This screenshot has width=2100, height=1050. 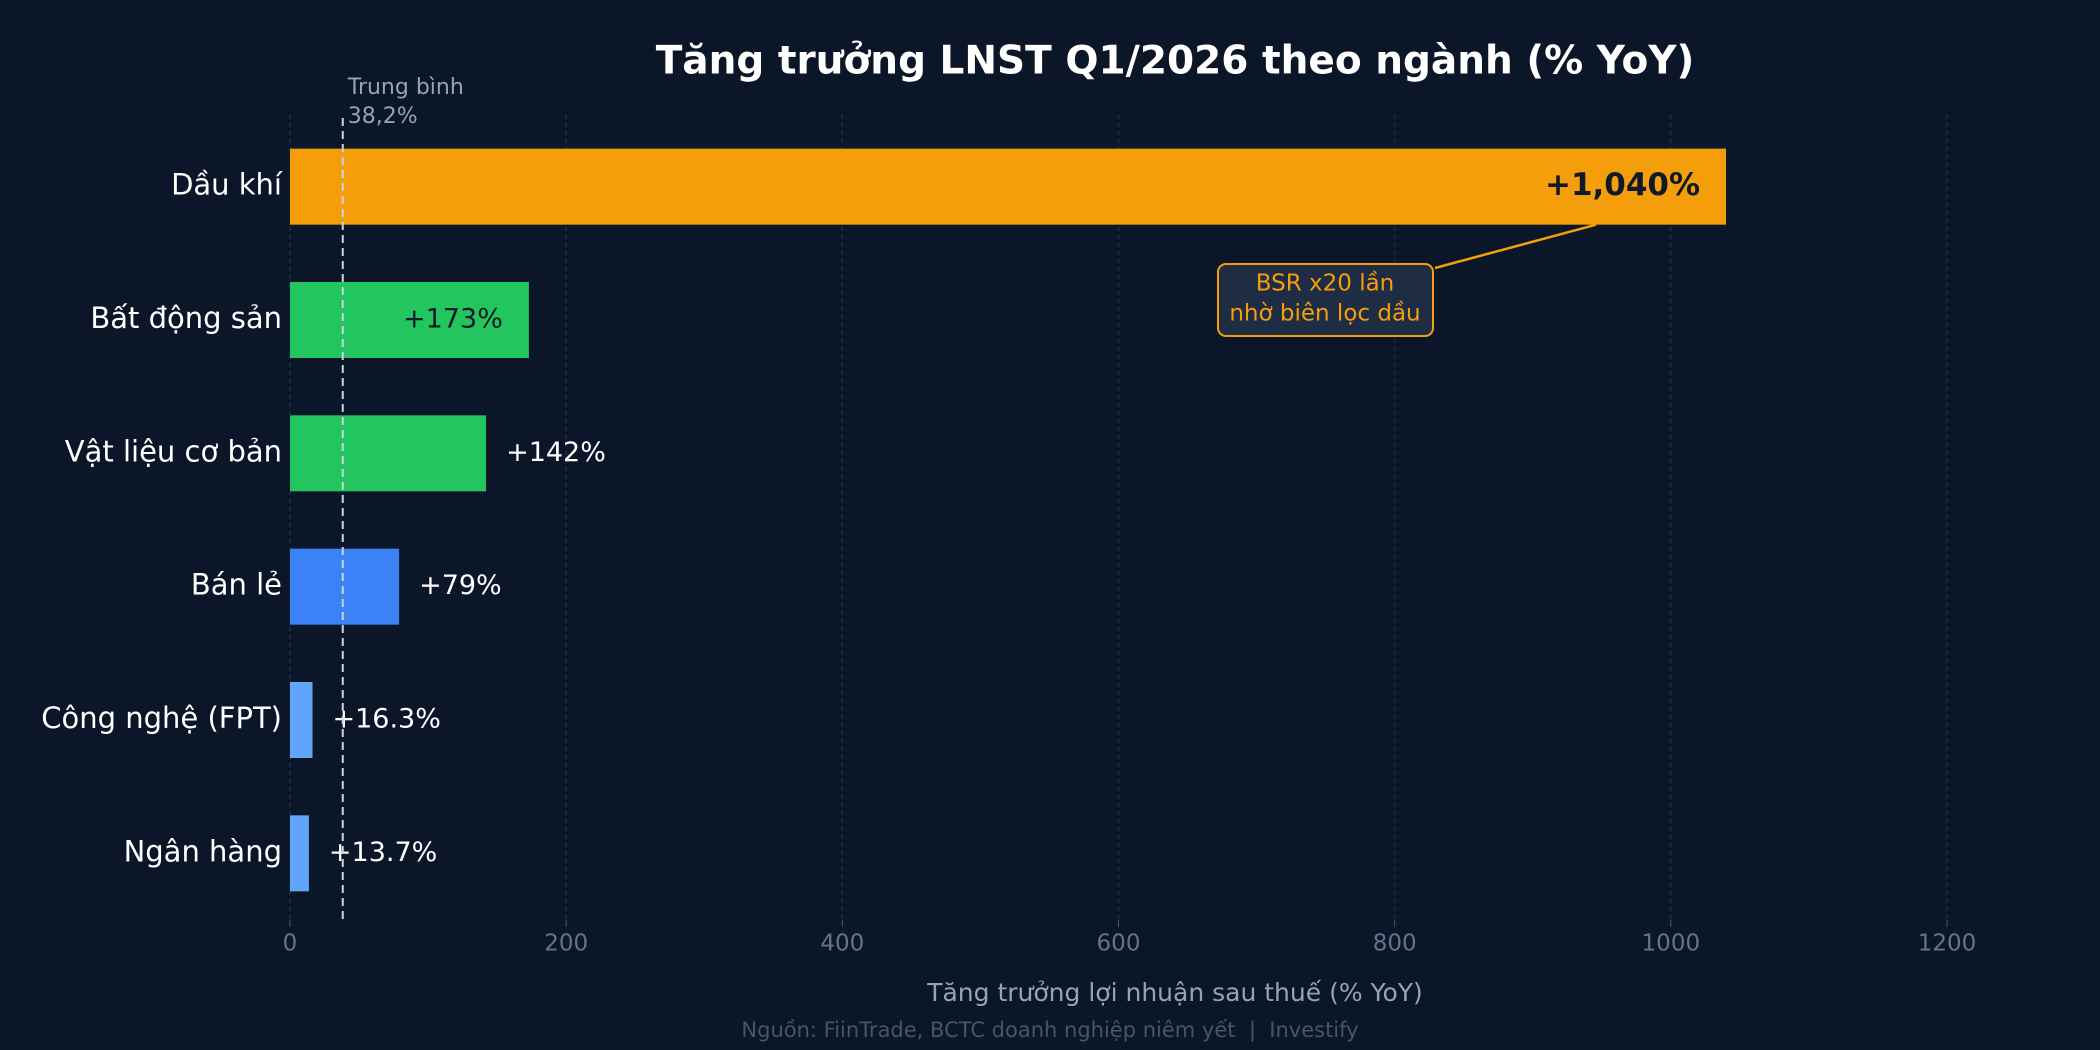 I want to click on value-label: +79%, so click(x=460, y=585).